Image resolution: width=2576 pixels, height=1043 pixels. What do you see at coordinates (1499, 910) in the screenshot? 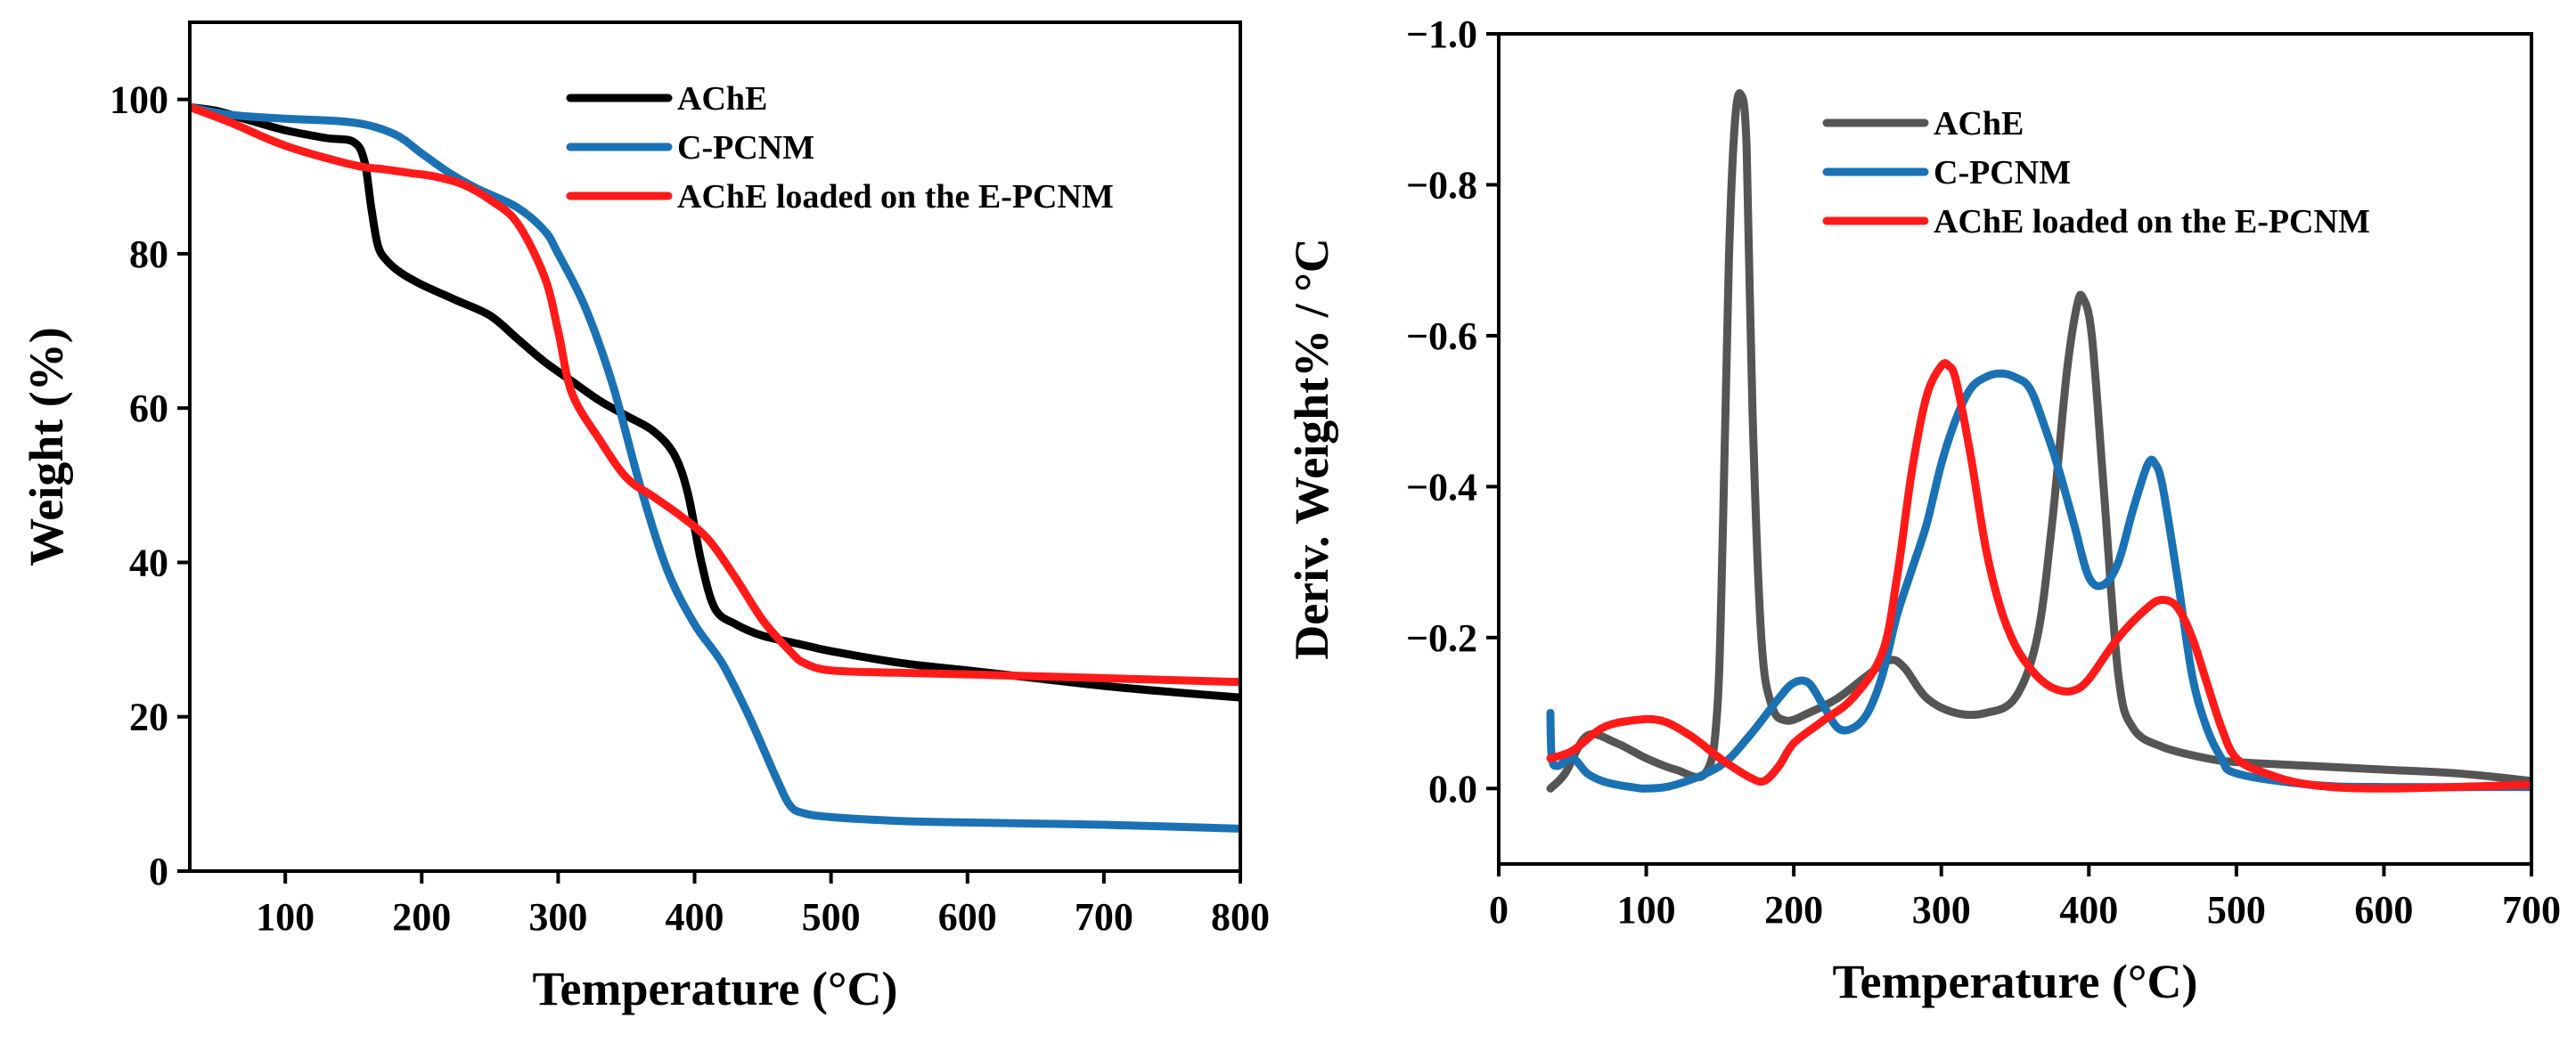
I see `x-tick-label: 0` at bounding box center [1499, 910].